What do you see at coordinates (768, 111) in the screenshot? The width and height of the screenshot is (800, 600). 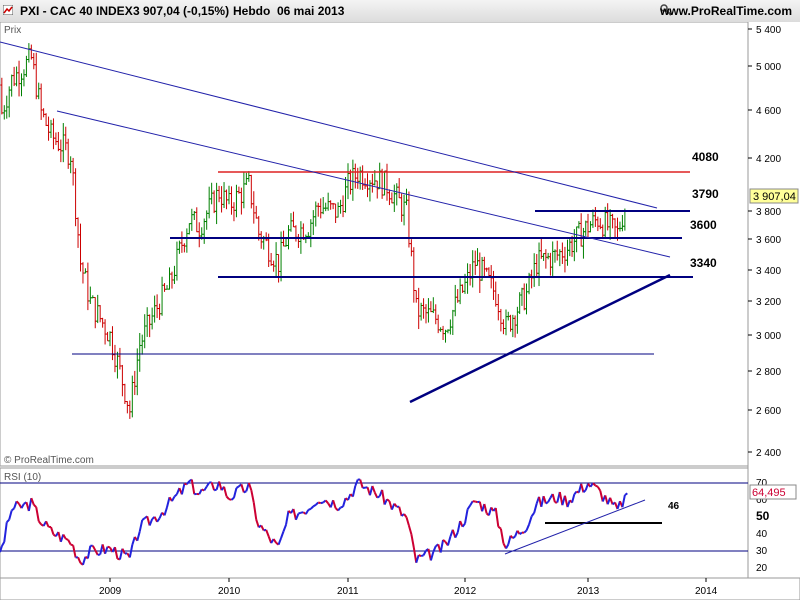 I see `y-tick-label: 4 600` at bounding box center [768, 111].